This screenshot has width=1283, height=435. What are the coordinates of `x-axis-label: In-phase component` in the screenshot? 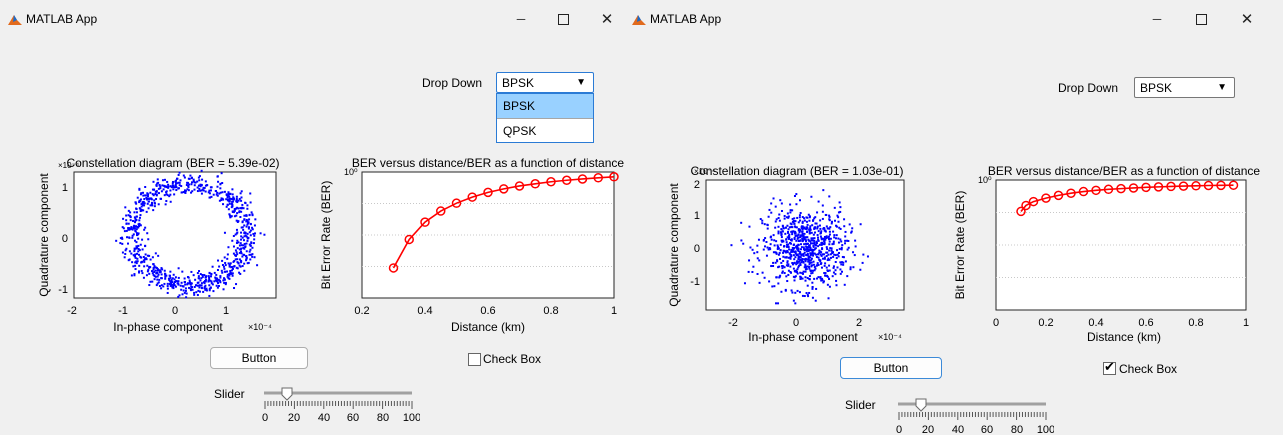 It's located at (803, 337).